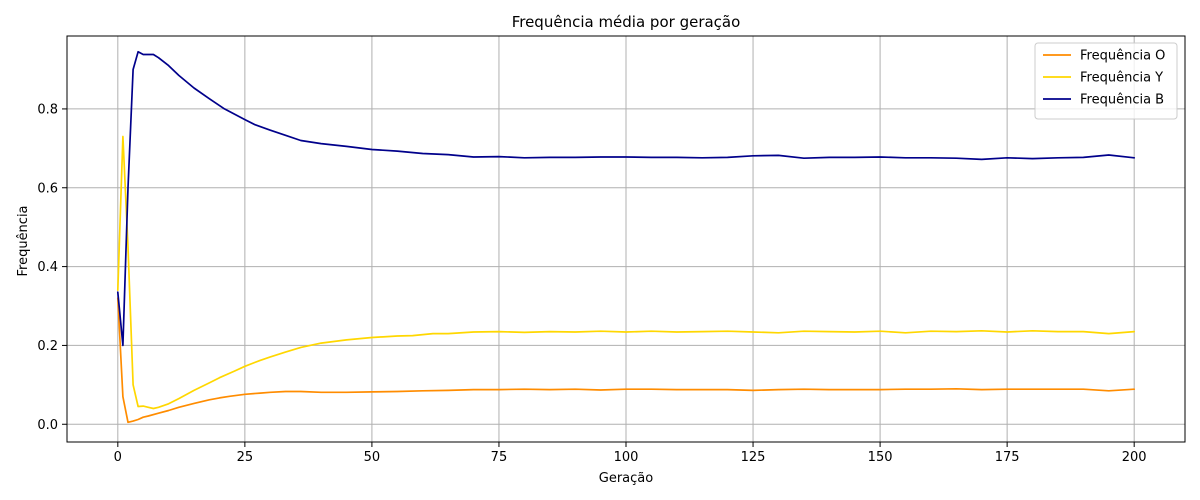  What do you see at coordinates (499, 457) in the screenshot?
I see `x-tick-label: 75` at bounding box center [499, 457].